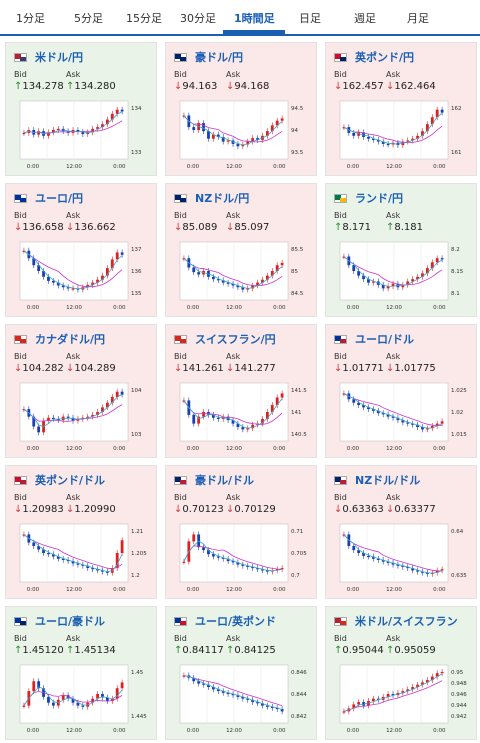  Describe the element at coordinates (242, 416) in the screenshot. I see `price-chart: 141.5 141 140.5 0:00 12:00 0:00` at that location.